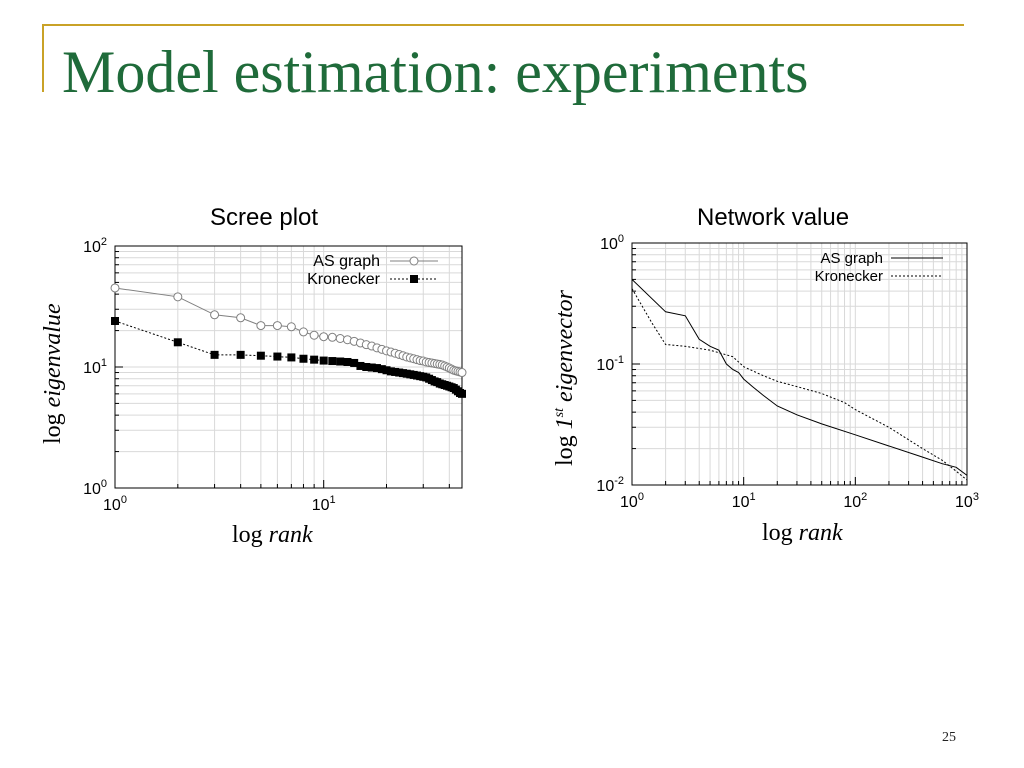  I want to click on slide-title: Model estimation: experiments, so click(435, 72).